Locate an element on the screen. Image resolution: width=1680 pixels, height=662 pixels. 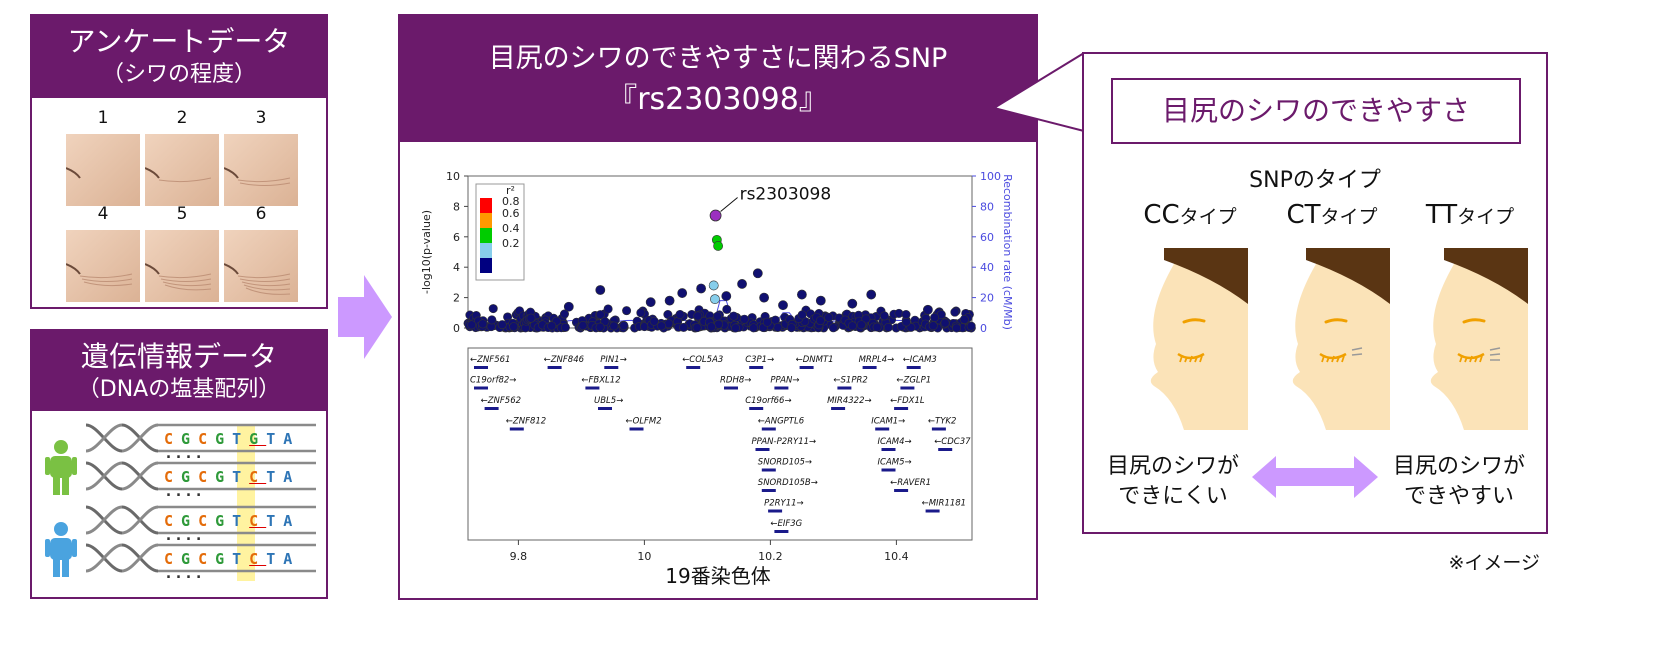
gene-label: SNORD105→ is located at coordinates (785, 463).